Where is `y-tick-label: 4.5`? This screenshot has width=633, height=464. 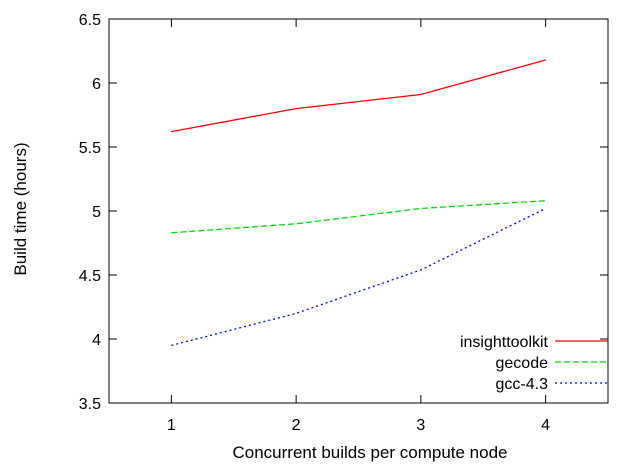
y-tick-label: 4.5 is located at coordinates (90, 276).